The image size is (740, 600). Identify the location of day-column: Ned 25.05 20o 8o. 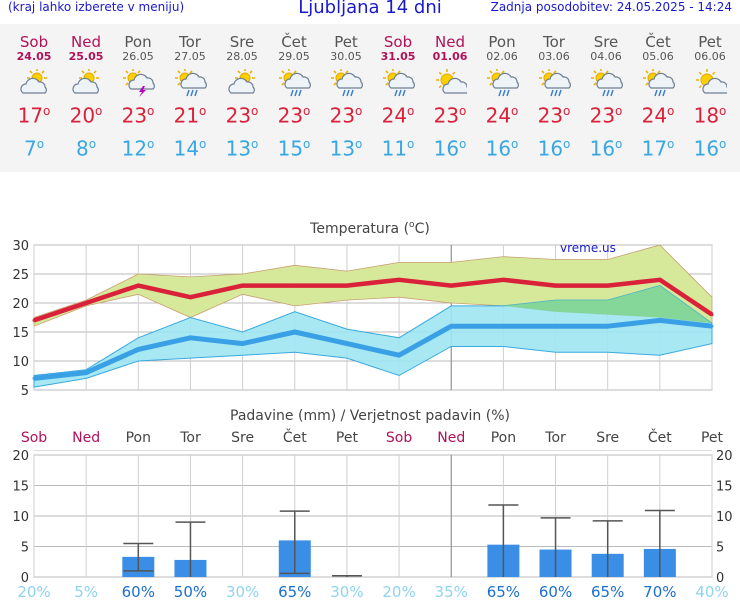
(86, 92).